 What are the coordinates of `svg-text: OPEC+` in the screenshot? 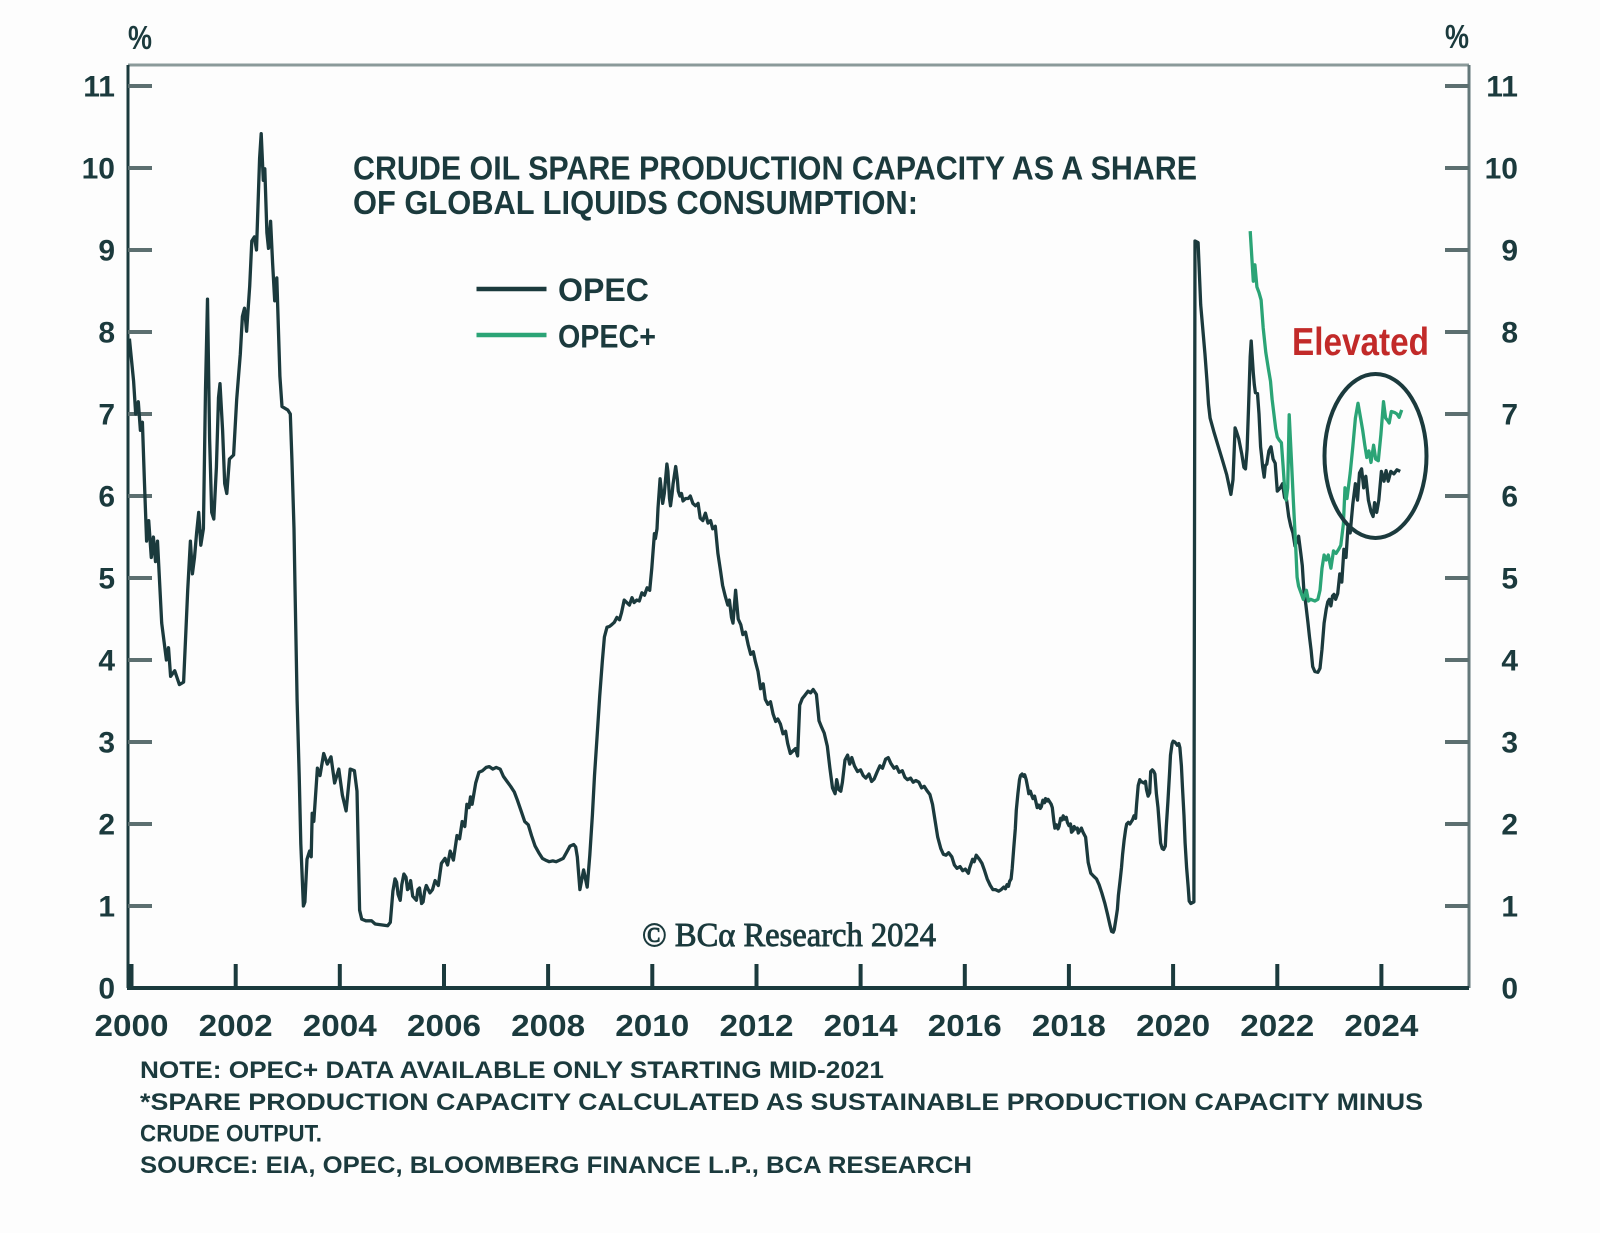 It's located at (607, 337).